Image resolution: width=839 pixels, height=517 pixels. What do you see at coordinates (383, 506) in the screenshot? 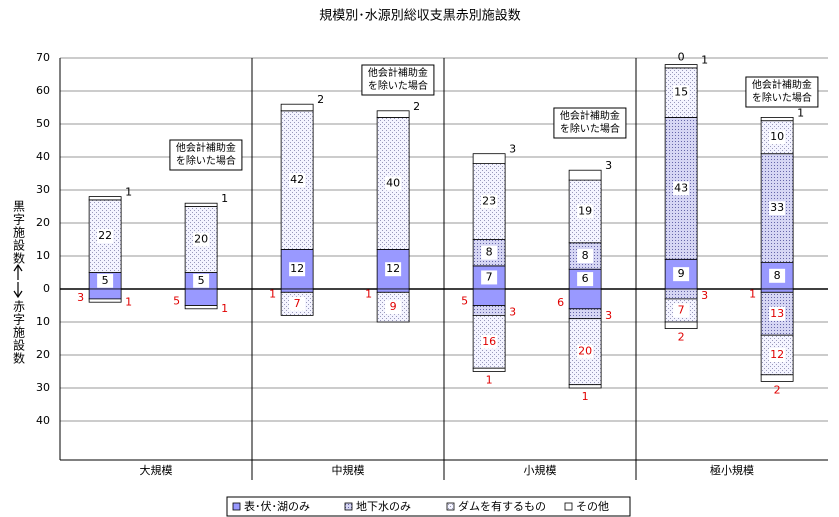
I see `legend-label: 地下水のみ` at bounding box center [383, 506].